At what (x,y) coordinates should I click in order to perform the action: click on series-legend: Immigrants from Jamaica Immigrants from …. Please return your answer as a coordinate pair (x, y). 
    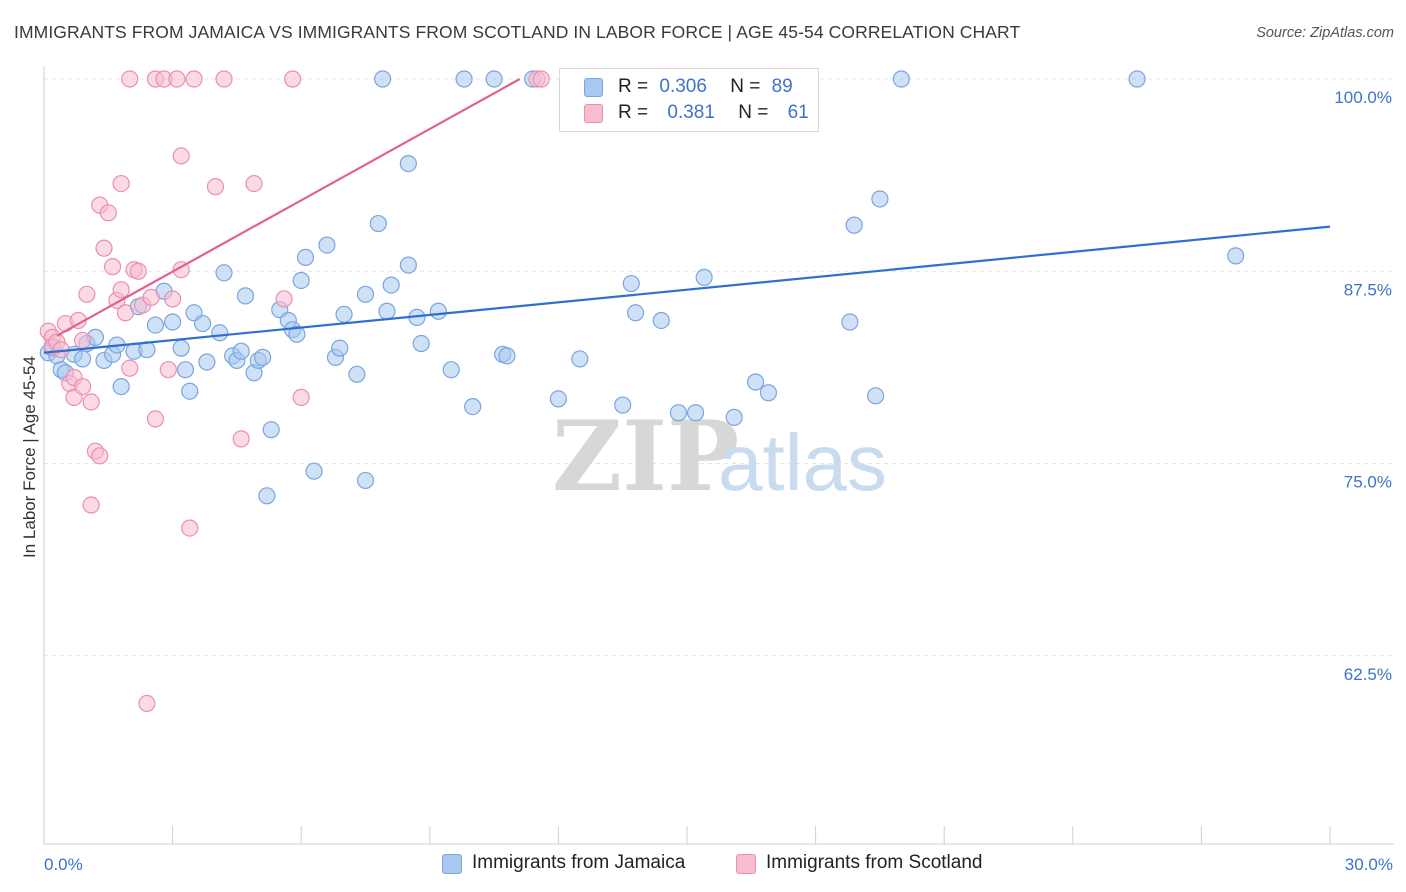
    Looking at the image, I should click on (703, 865).